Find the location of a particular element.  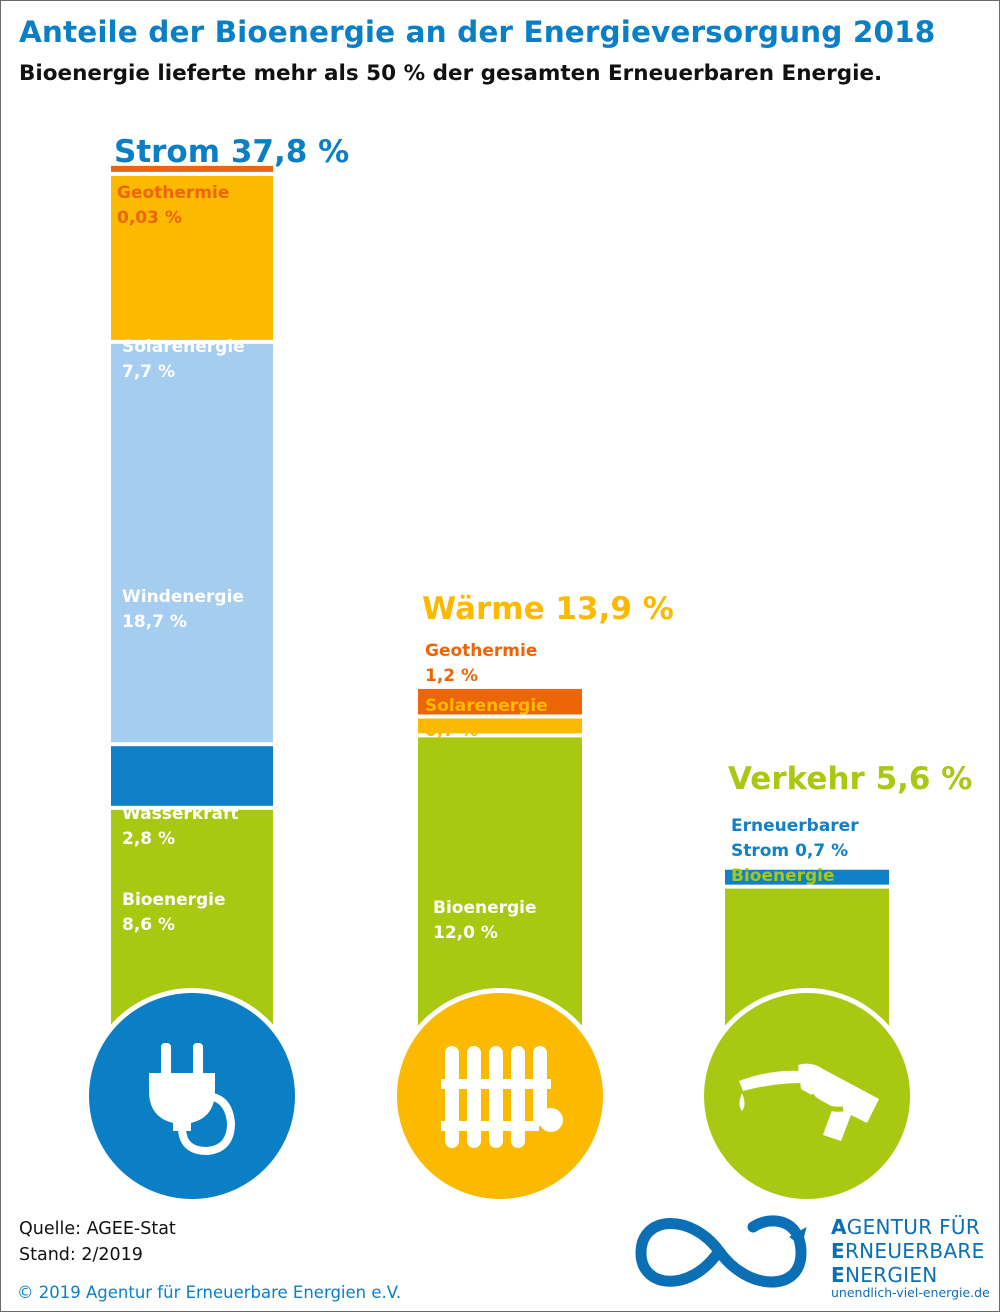

verkehr-segment-erneuerbarer-strom is located at coordinates (807, 877).